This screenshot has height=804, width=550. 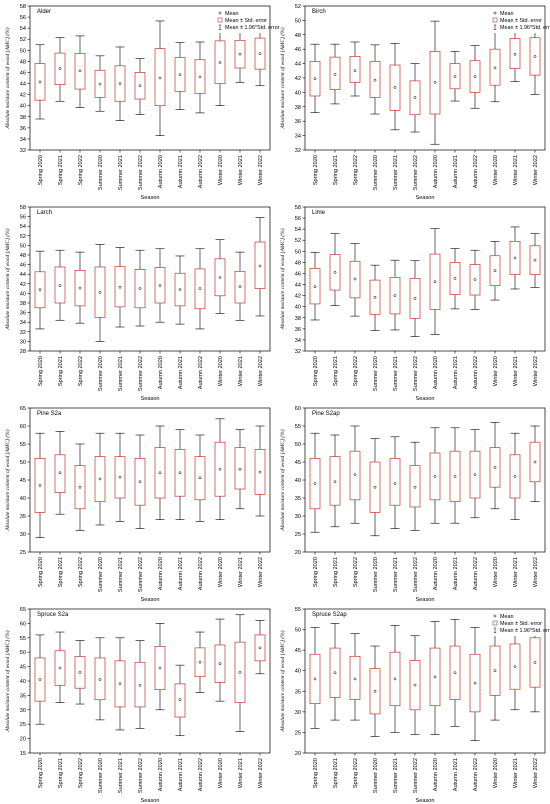 I want to click on x-tick-label: Autumn 2021, so click(x=181, y=372).